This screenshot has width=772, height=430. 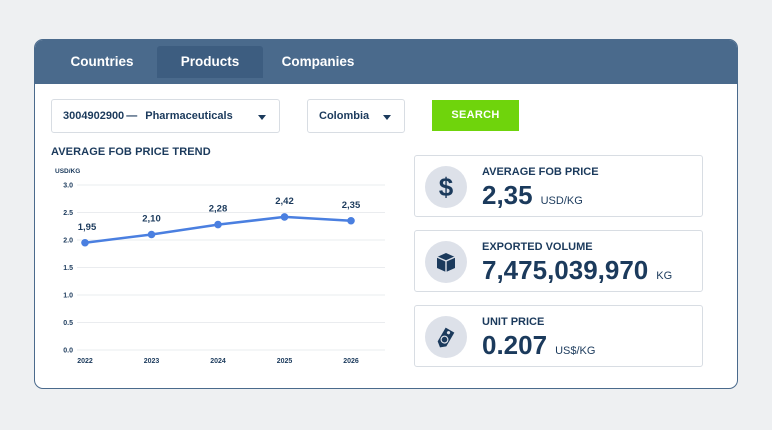 I want to click on product-select-value: 3004902900— Pharmaceuticals, so click(x=148, y=116).